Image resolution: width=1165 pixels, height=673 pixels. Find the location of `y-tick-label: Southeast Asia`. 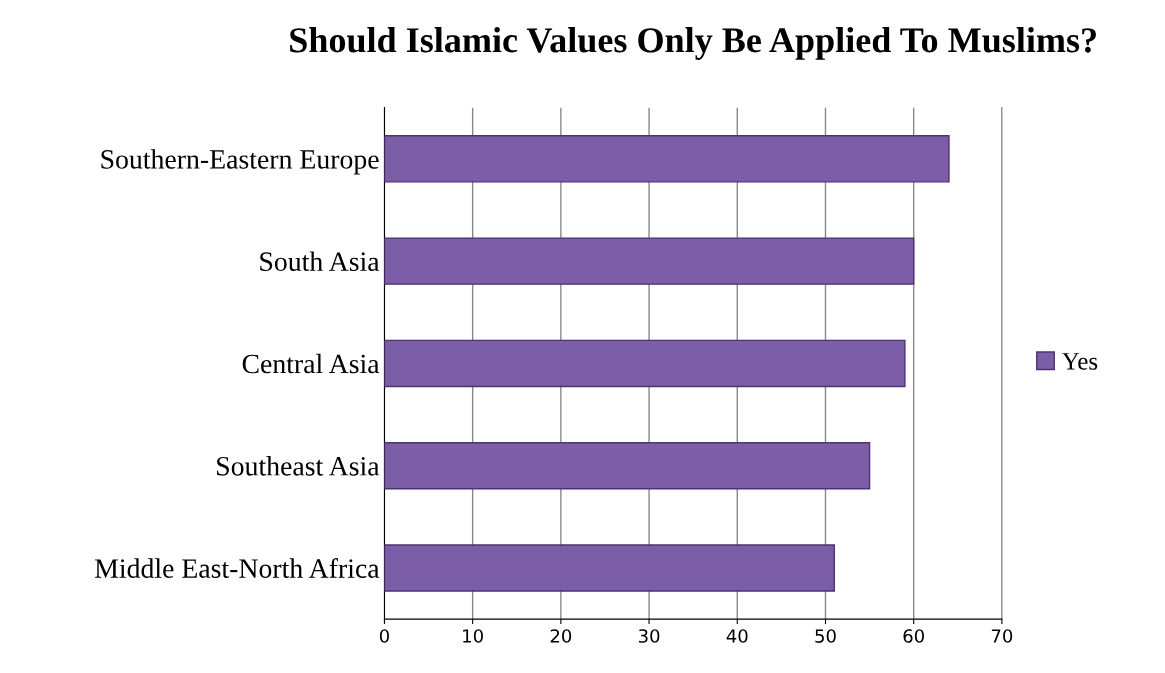

y-tick-label: Southeast Asia is located at coordinates (298, 466).